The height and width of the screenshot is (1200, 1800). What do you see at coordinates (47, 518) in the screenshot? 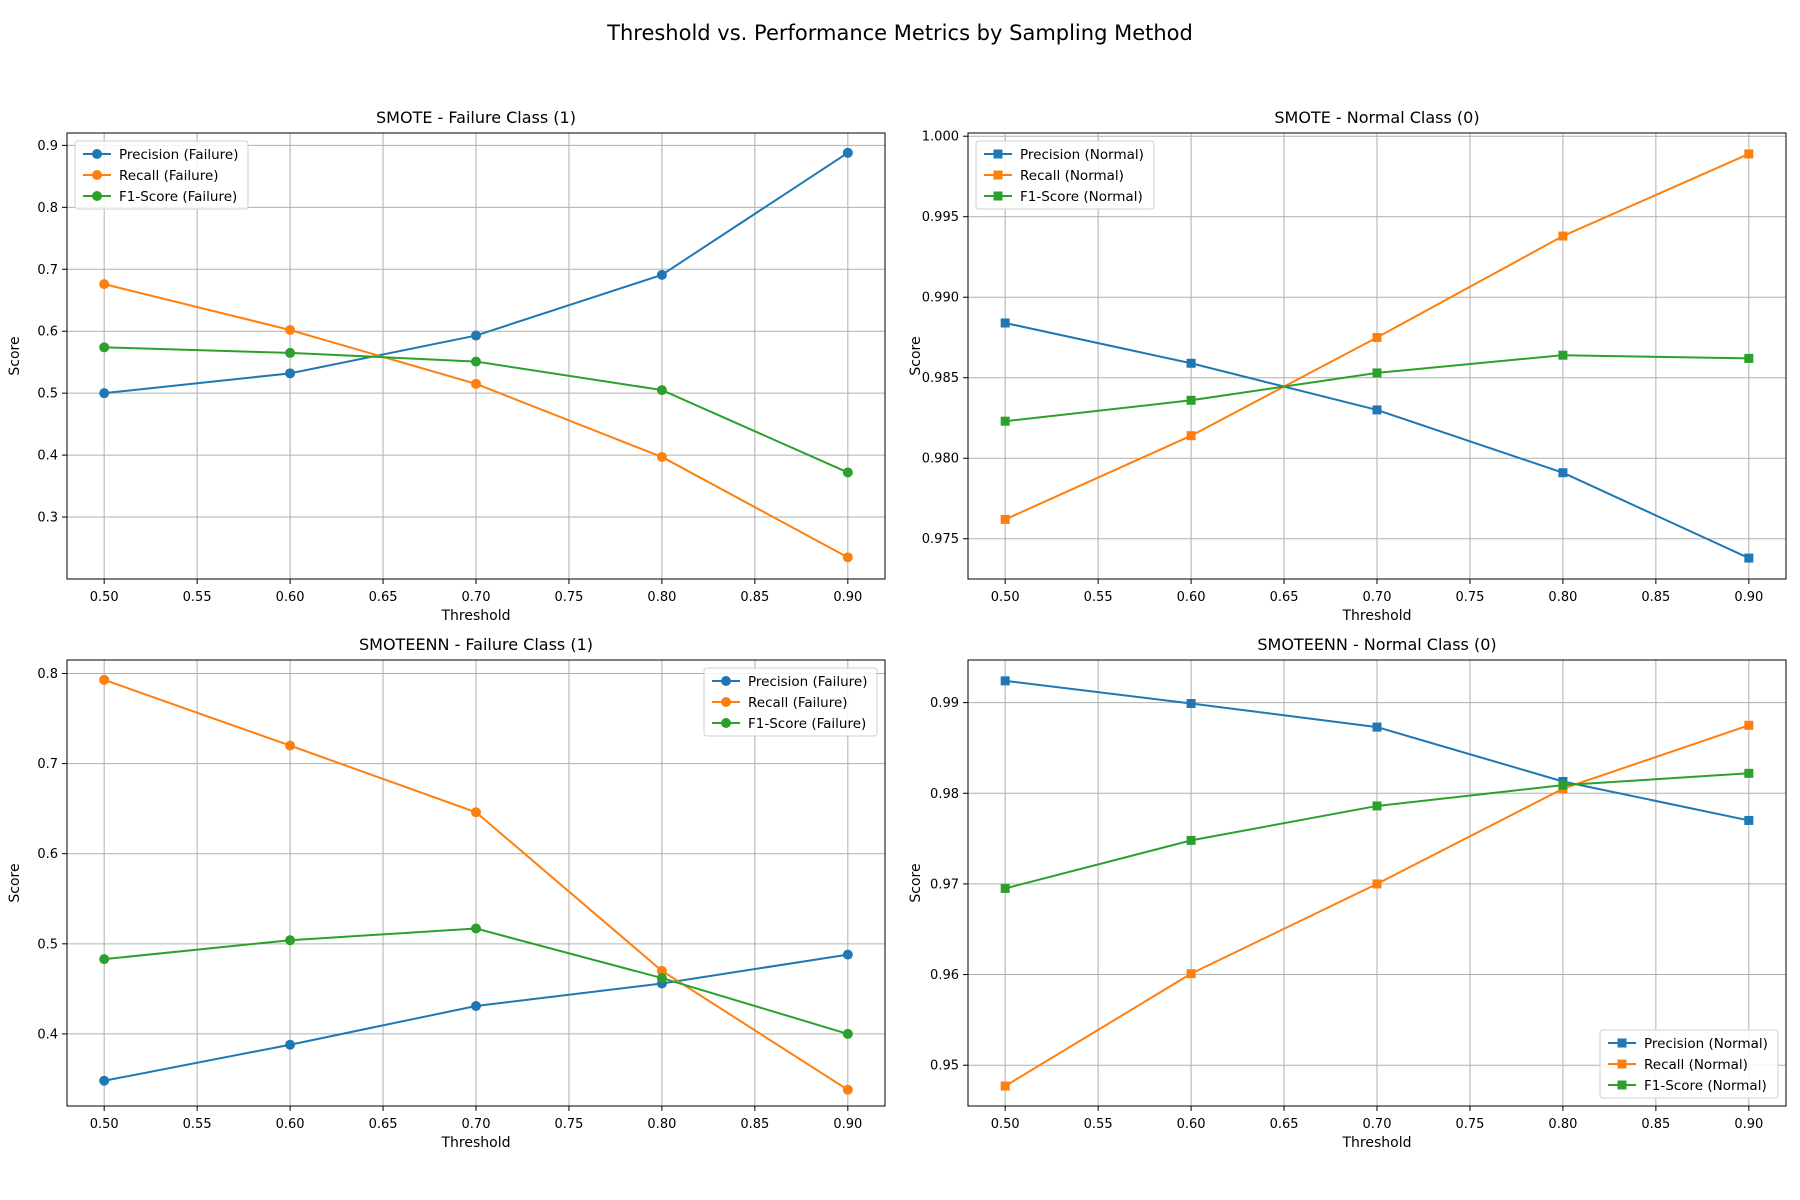
I see `y-tick-label-0: 0.3` at bounding box center [47, 518].